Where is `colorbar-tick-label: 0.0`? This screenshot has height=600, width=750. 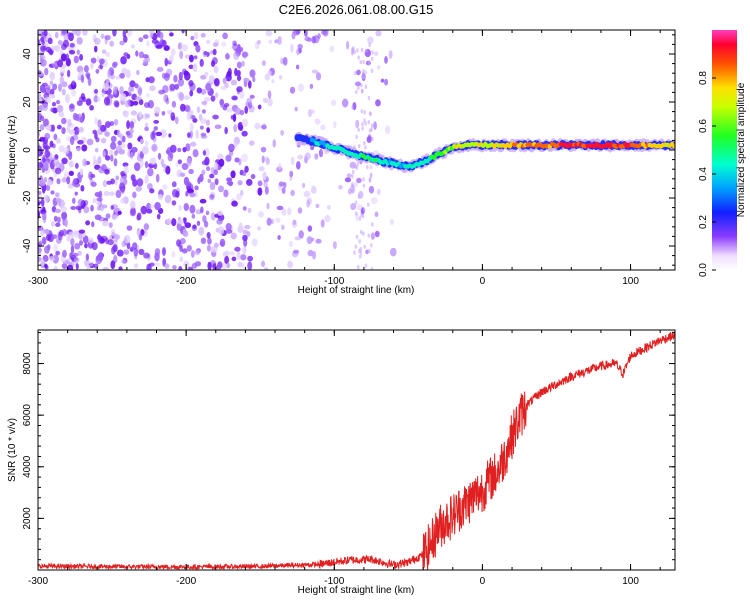 colorbar-tick-label: 0.0 is located at coordinates (703, 270).